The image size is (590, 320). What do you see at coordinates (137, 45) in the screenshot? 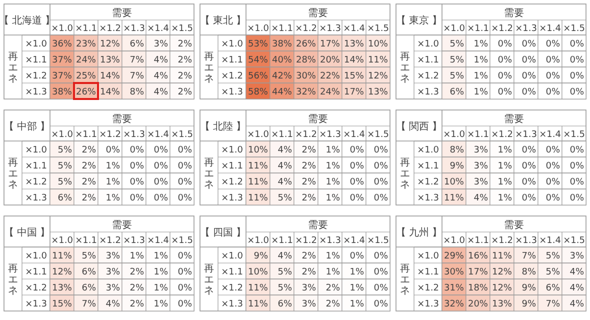
I see `data-label: 6%` at bounding box center [137, 45].